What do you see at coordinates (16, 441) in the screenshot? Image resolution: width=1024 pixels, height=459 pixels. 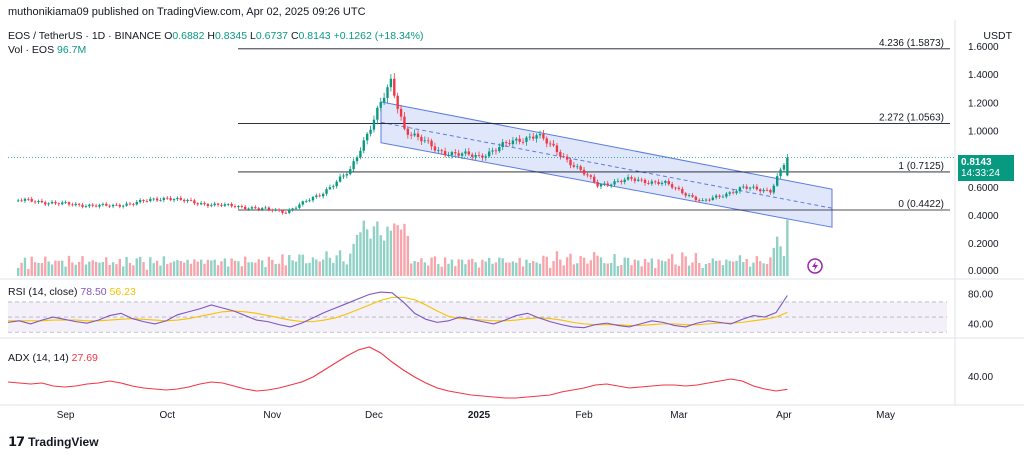 I see `tradingview-logo-icon: 𝟭𝟳` at bounding box center [16, 441].